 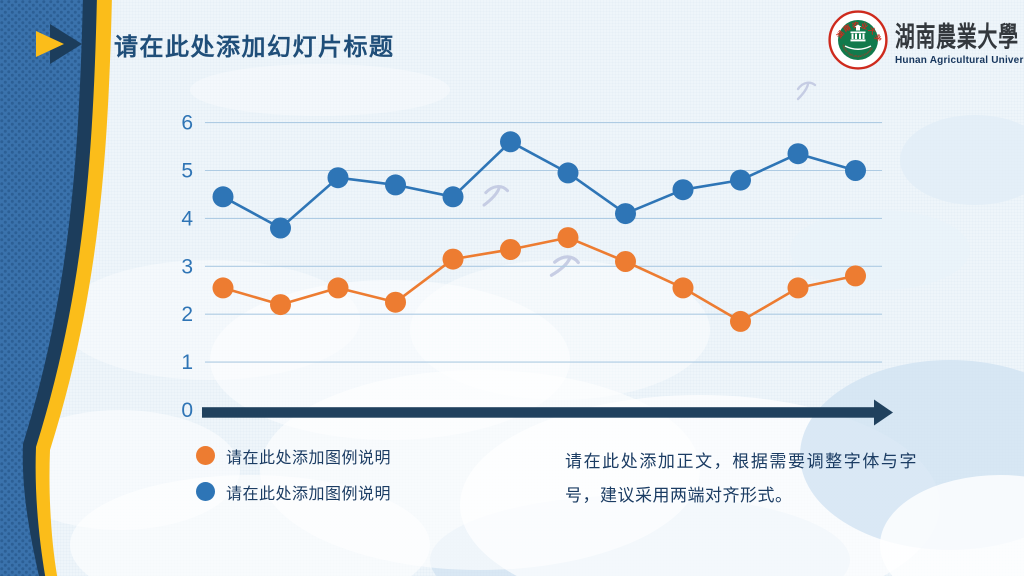 What do you see at coordinates (187, 218) in the screenshot?
I see `y-tick-label: 4` at bounding box center [187, 218].